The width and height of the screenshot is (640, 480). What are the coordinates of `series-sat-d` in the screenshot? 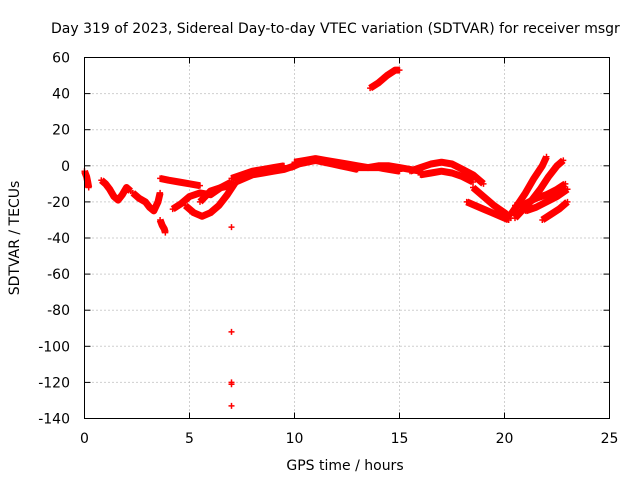 It's located at (162, 226).